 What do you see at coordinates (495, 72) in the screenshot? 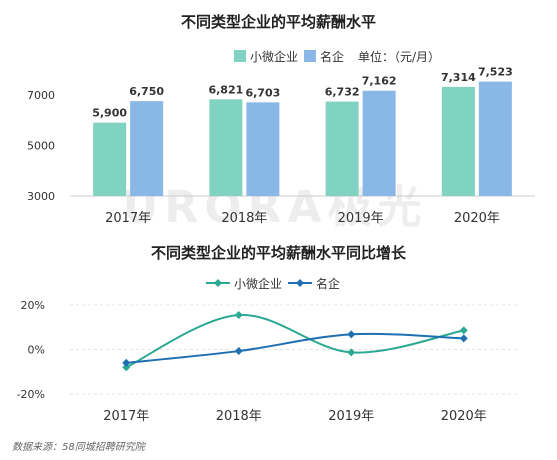
I see `bar-label-famous-3: 7,523` at bounding box center [495, 72].